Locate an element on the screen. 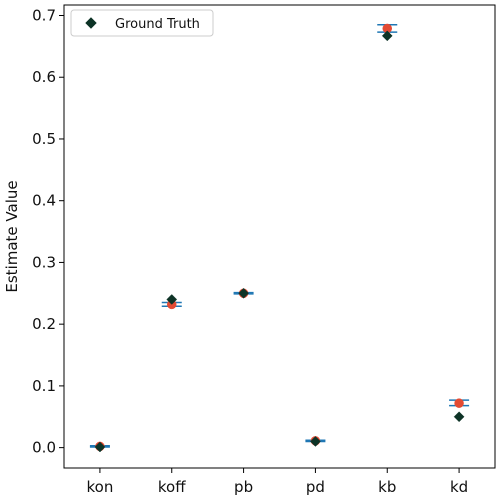 Image resolution: width=500 pixels, height=500 pixels. x-axis-tick-label: pb is located at coordinates (243, 487).